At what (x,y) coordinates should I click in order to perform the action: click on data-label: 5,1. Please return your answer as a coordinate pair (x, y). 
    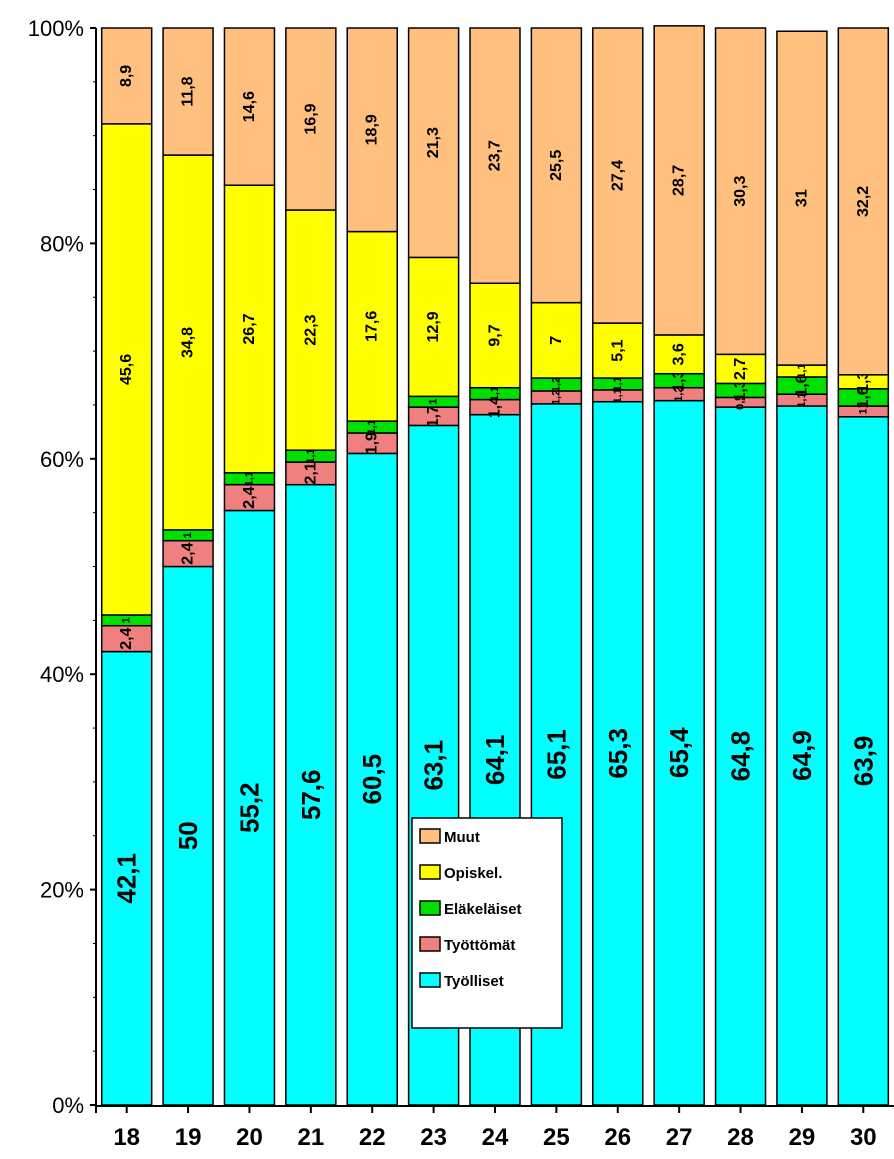
    Looking at the image, I should click on (617, 350).